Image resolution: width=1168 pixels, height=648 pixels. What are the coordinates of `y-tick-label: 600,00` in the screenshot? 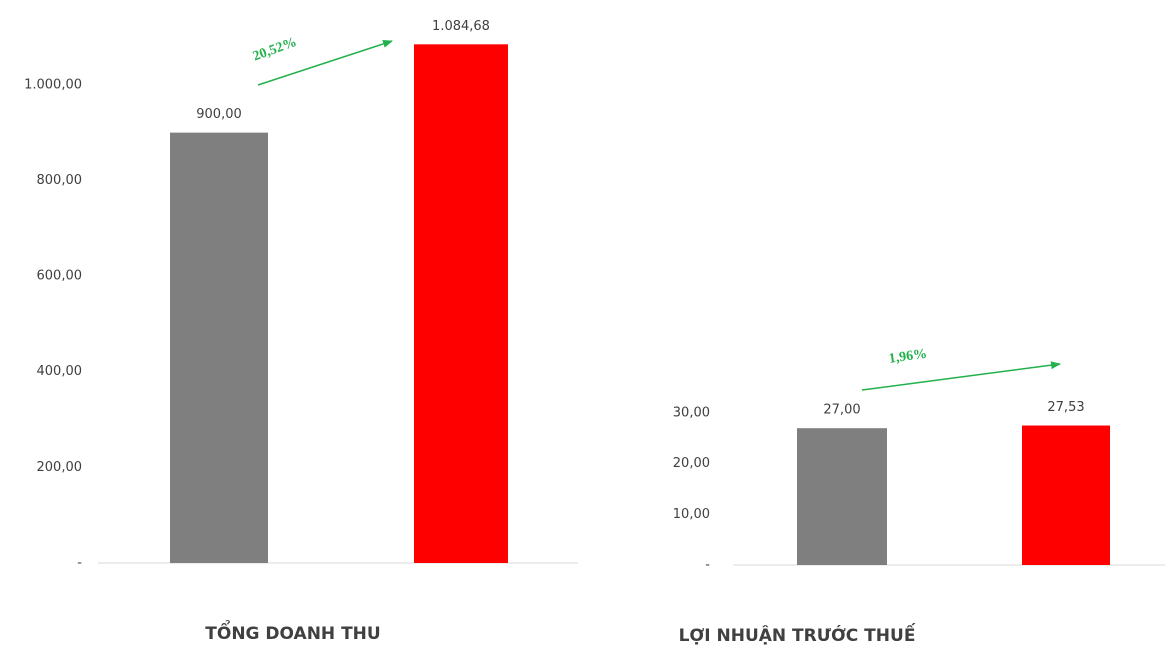 It's located at (60, 276).